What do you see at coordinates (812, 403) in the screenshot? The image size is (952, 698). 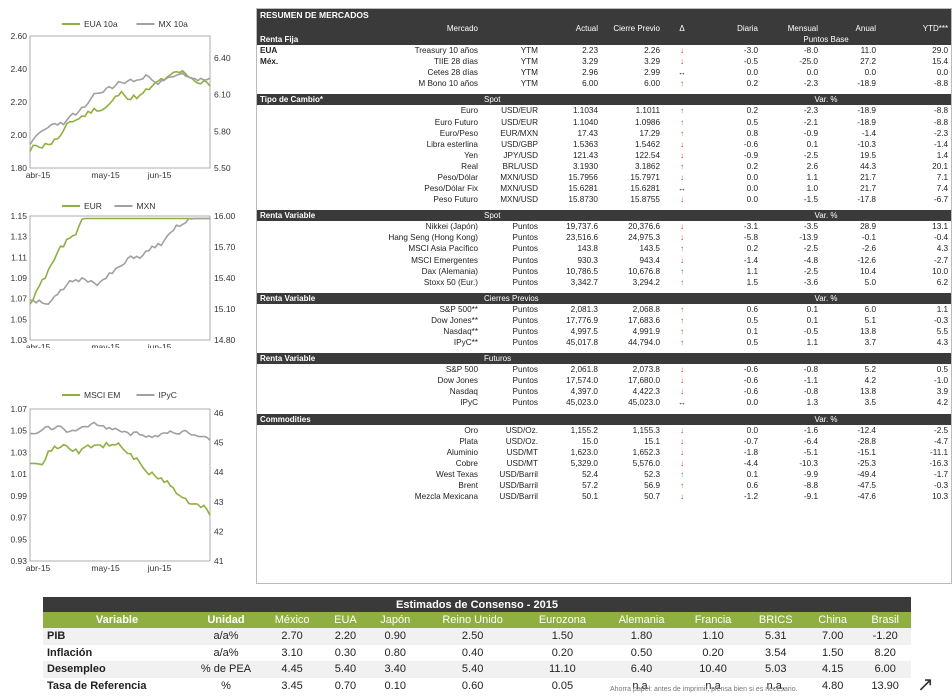 I see `row-monthly: 1.3` at bounding box center [812, 403].